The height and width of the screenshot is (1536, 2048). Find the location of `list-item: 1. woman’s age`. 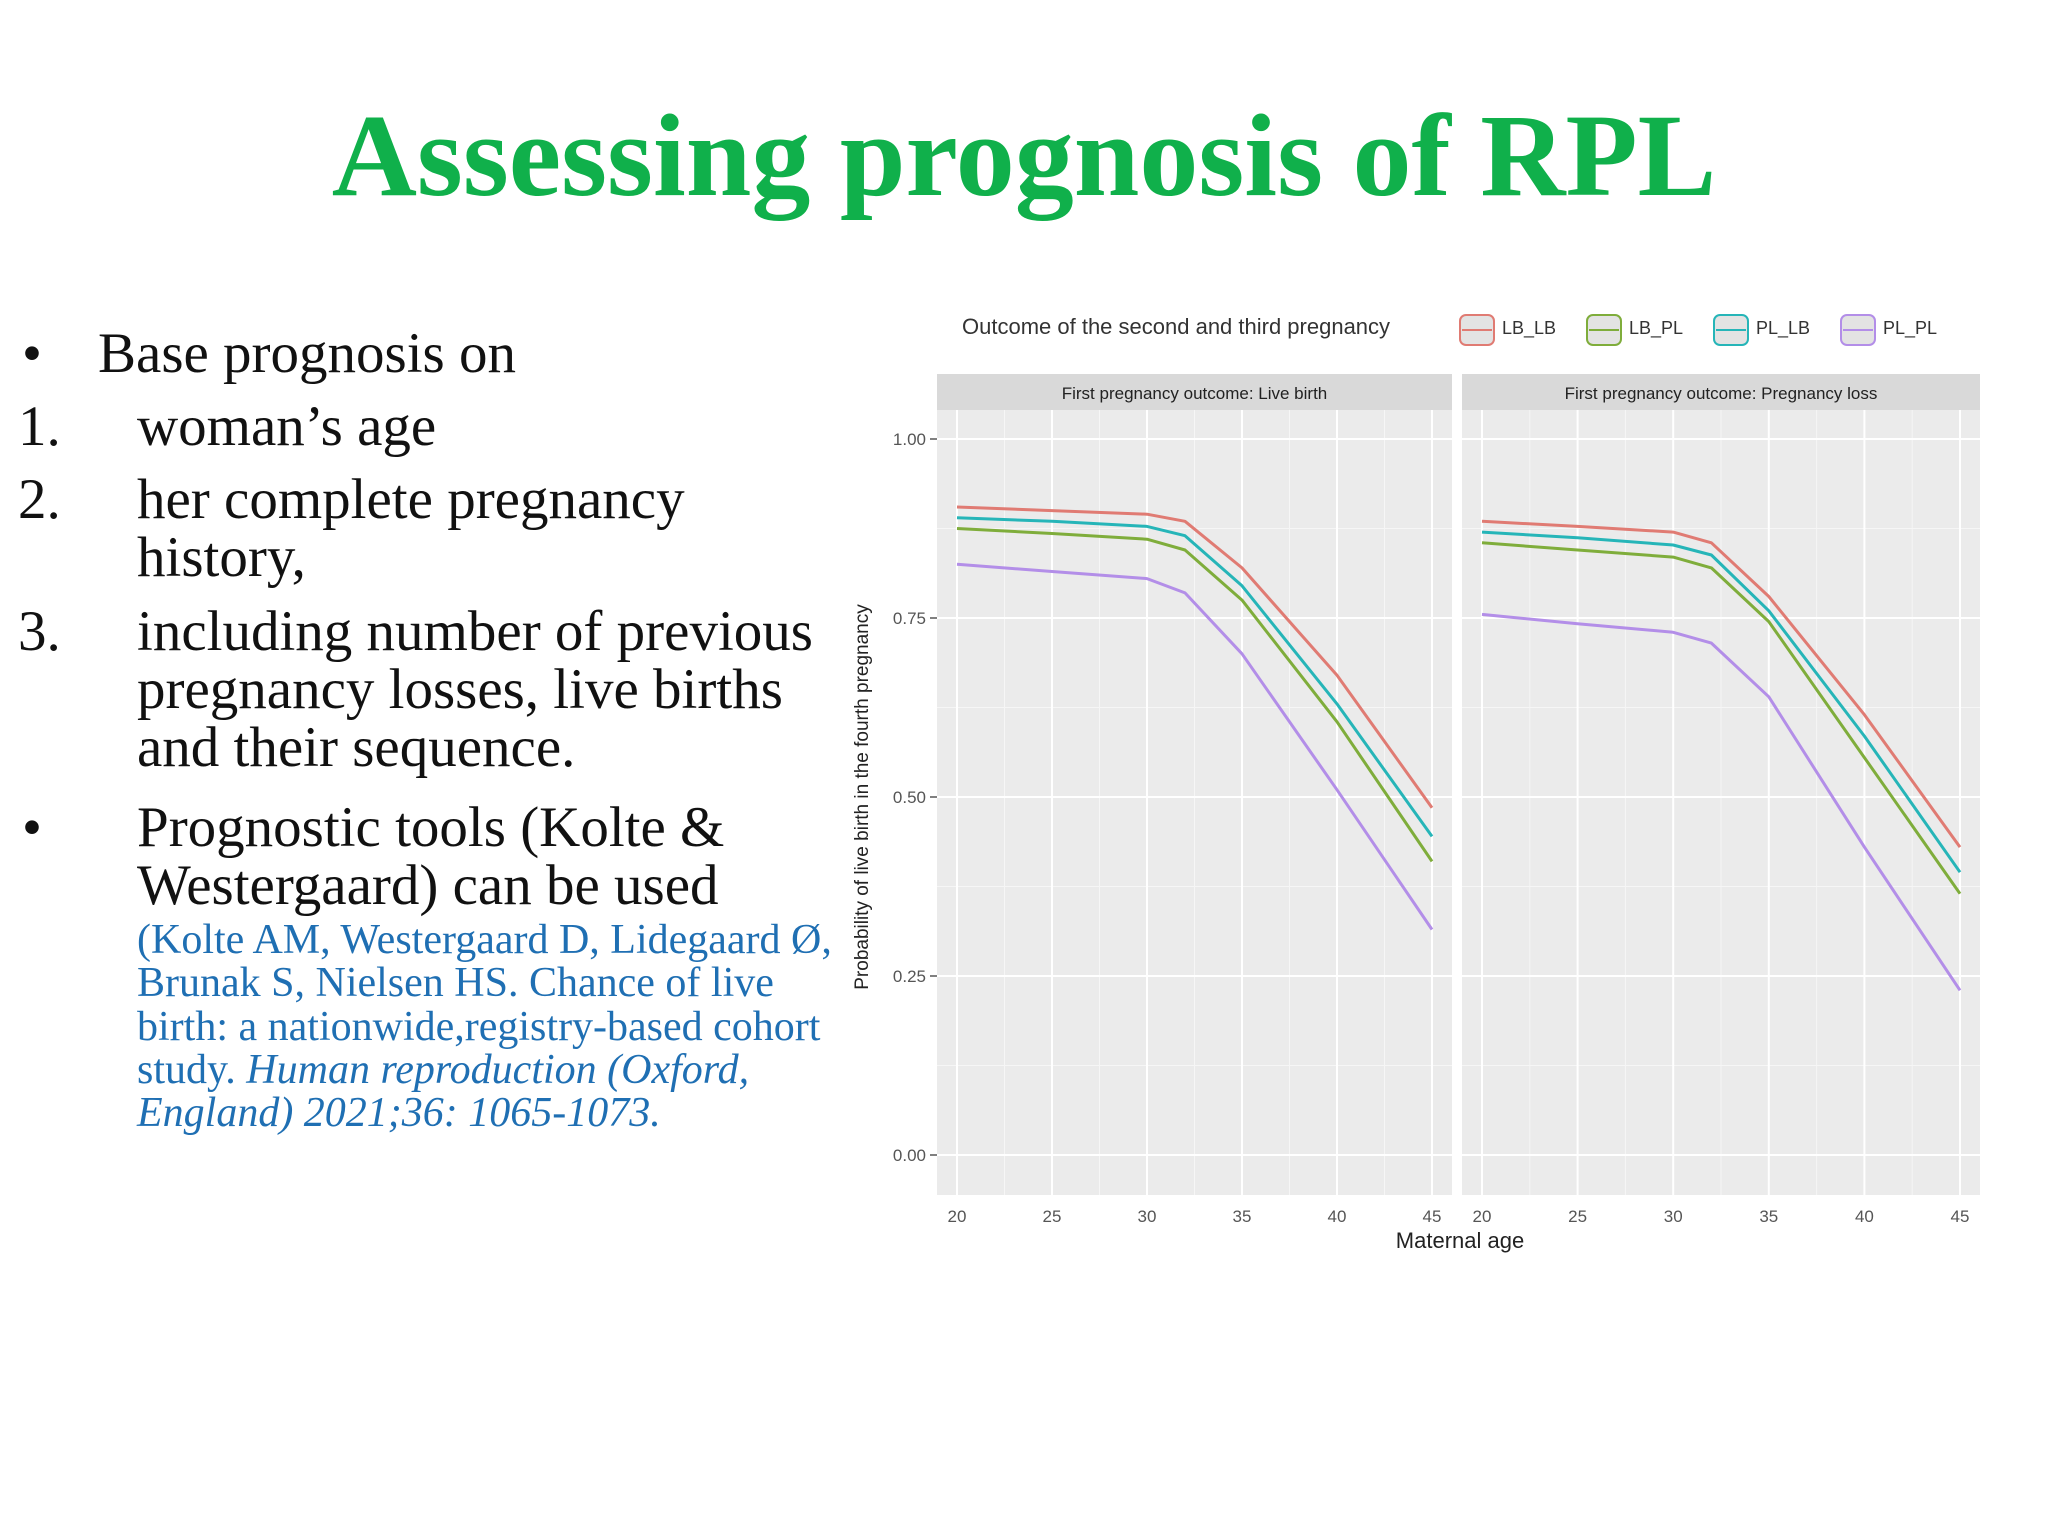

list-item: 1. woman’s age is located at coordinates (420, 427).